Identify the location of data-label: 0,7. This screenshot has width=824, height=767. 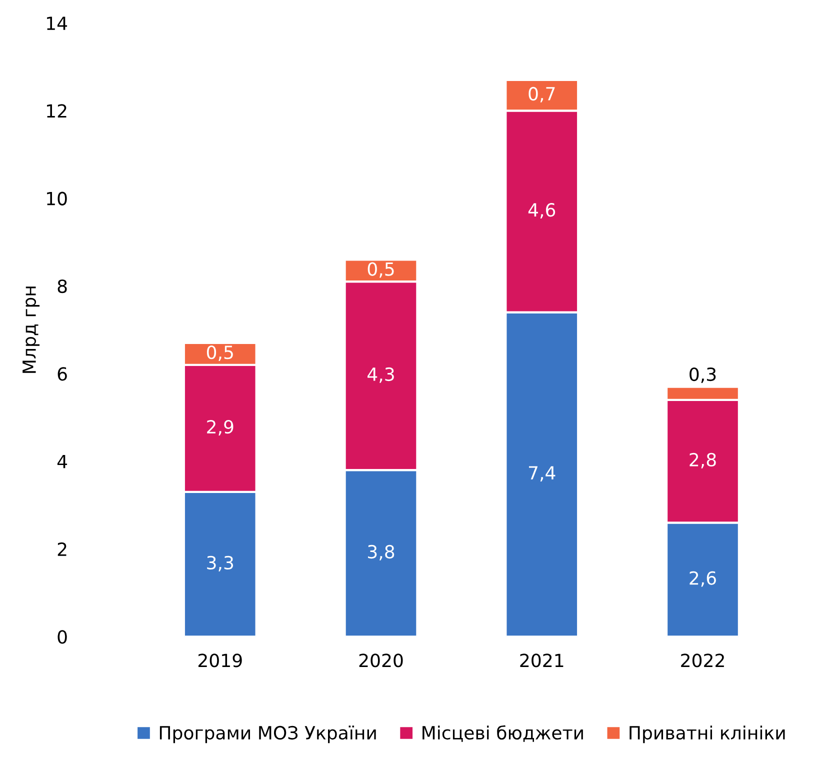
(541, 94).